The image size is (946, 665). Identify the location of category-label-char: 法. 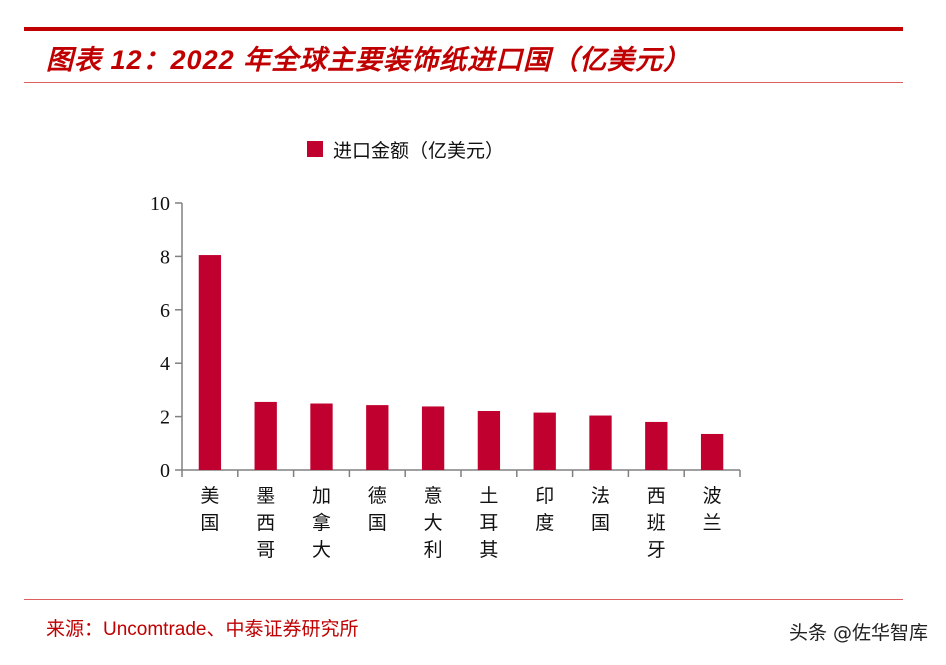
(600, 496).